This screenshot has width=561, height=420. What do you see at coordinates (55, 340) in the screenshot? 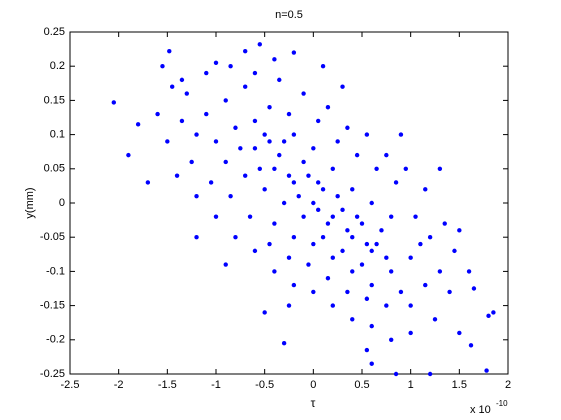
I see `y-tick-label: -0.2` at bounding box center [55, 340].